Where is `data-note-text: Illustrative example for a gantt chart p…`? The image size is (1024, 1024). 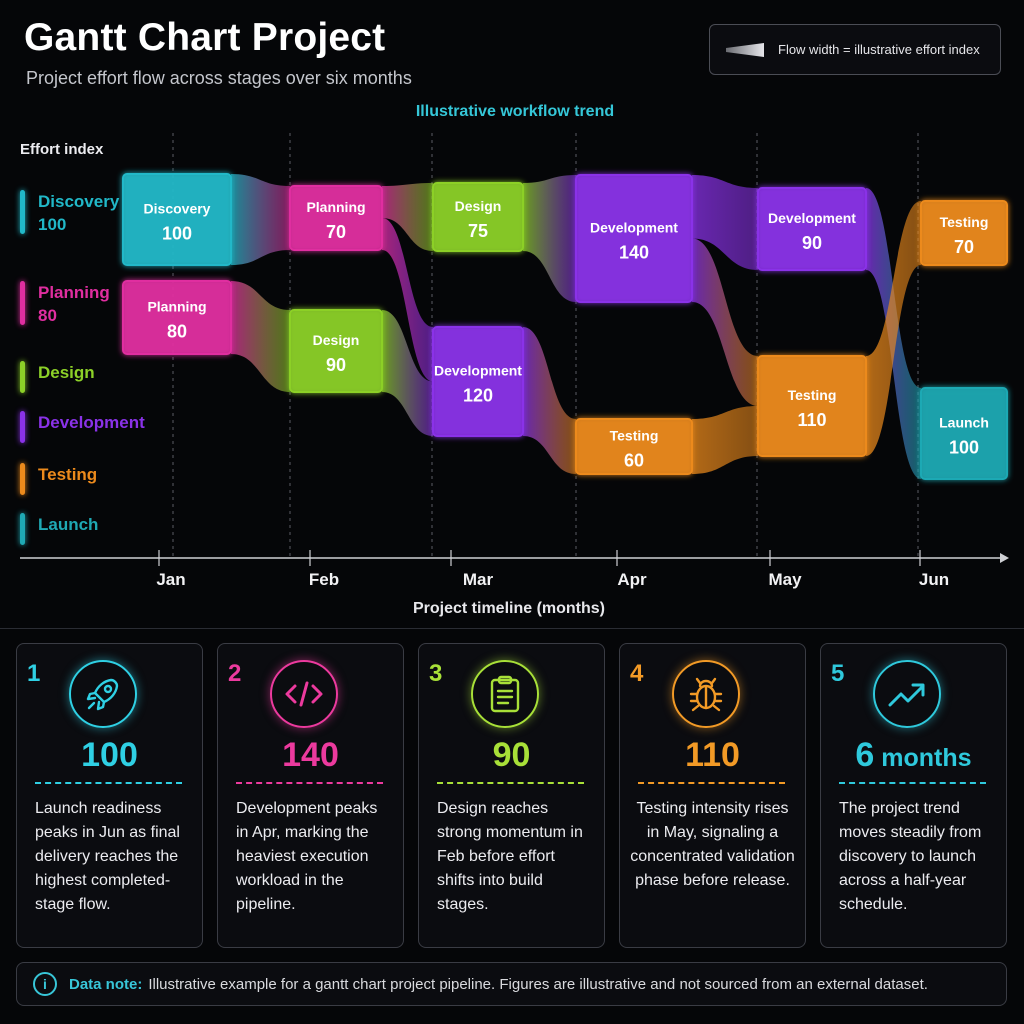
data-note-text: Illustrative example for a gantt chart p… is located at coordinates (538, 984).